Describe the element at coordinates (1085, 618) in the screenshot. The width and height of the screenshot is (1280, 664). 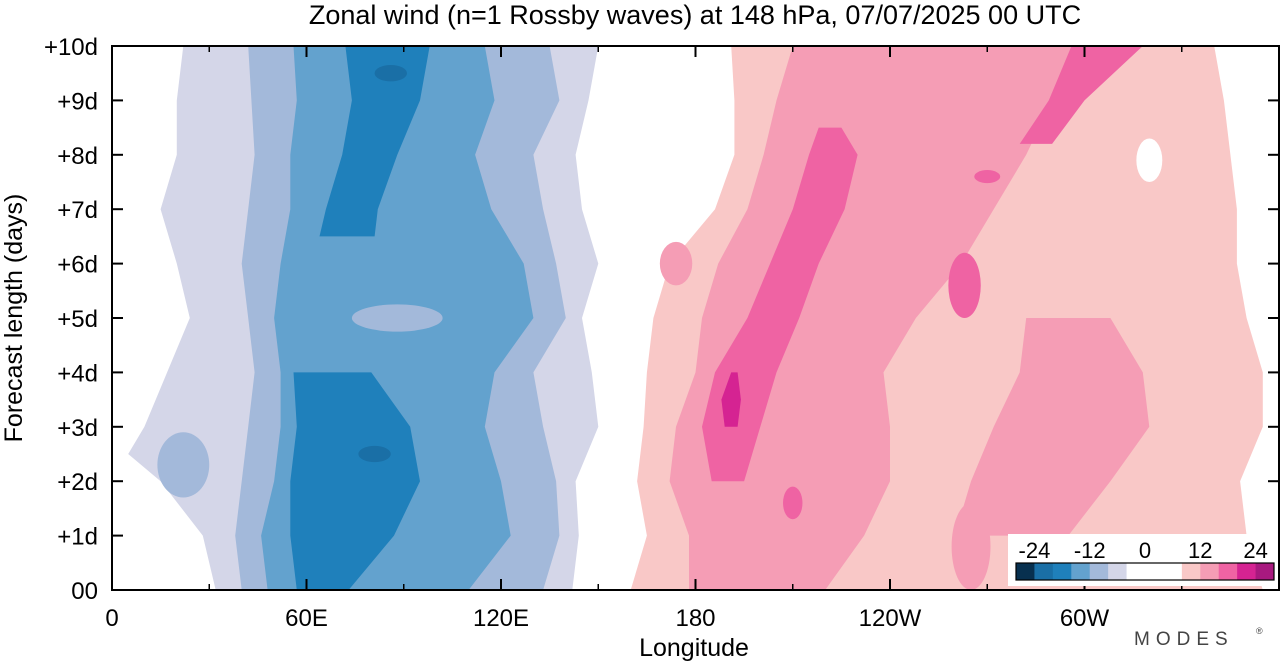
I see `x-tick-label: 60W` at that location.